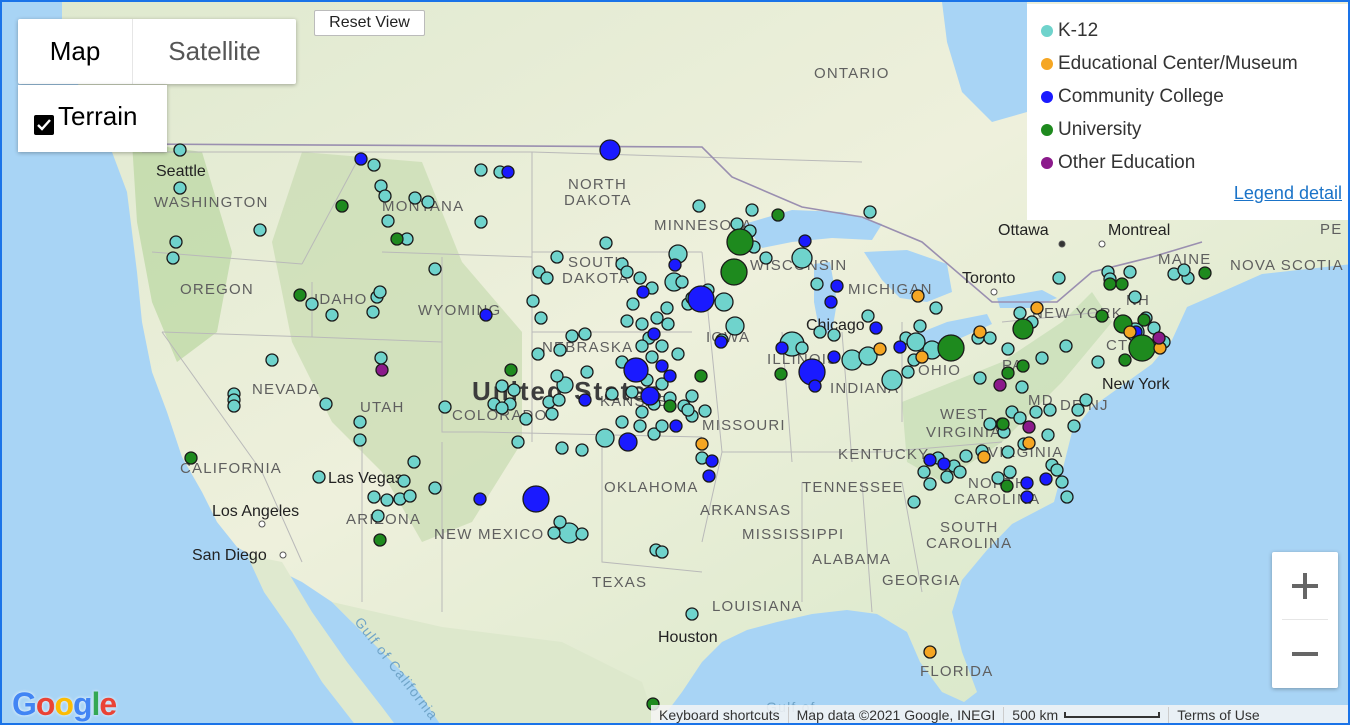  What do you see at coordinates (217, 289) in the screenshot?
I see `label-oregon: OREGON` at bounding box center [217, 289].